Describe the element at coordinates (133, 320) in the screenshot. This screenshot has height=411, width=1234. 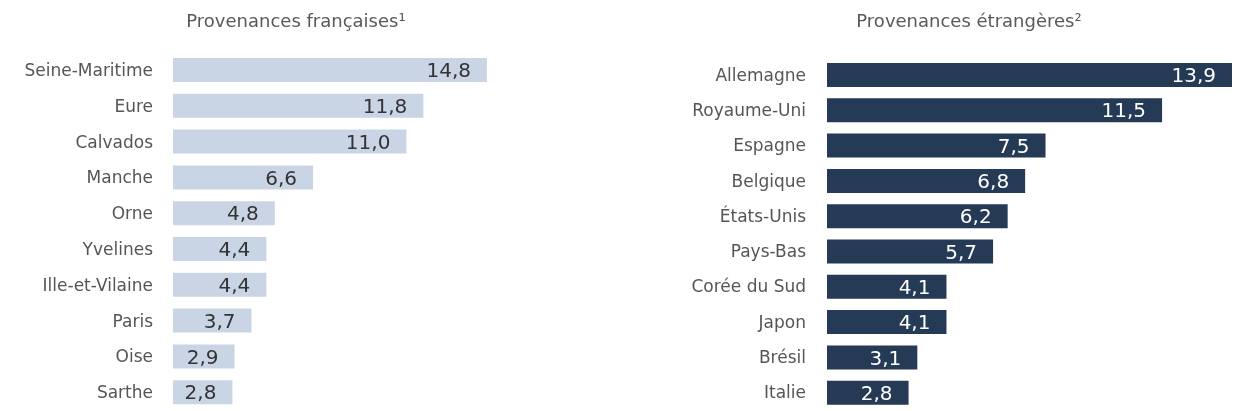
I see `y-tick-label: Paris` at that location.